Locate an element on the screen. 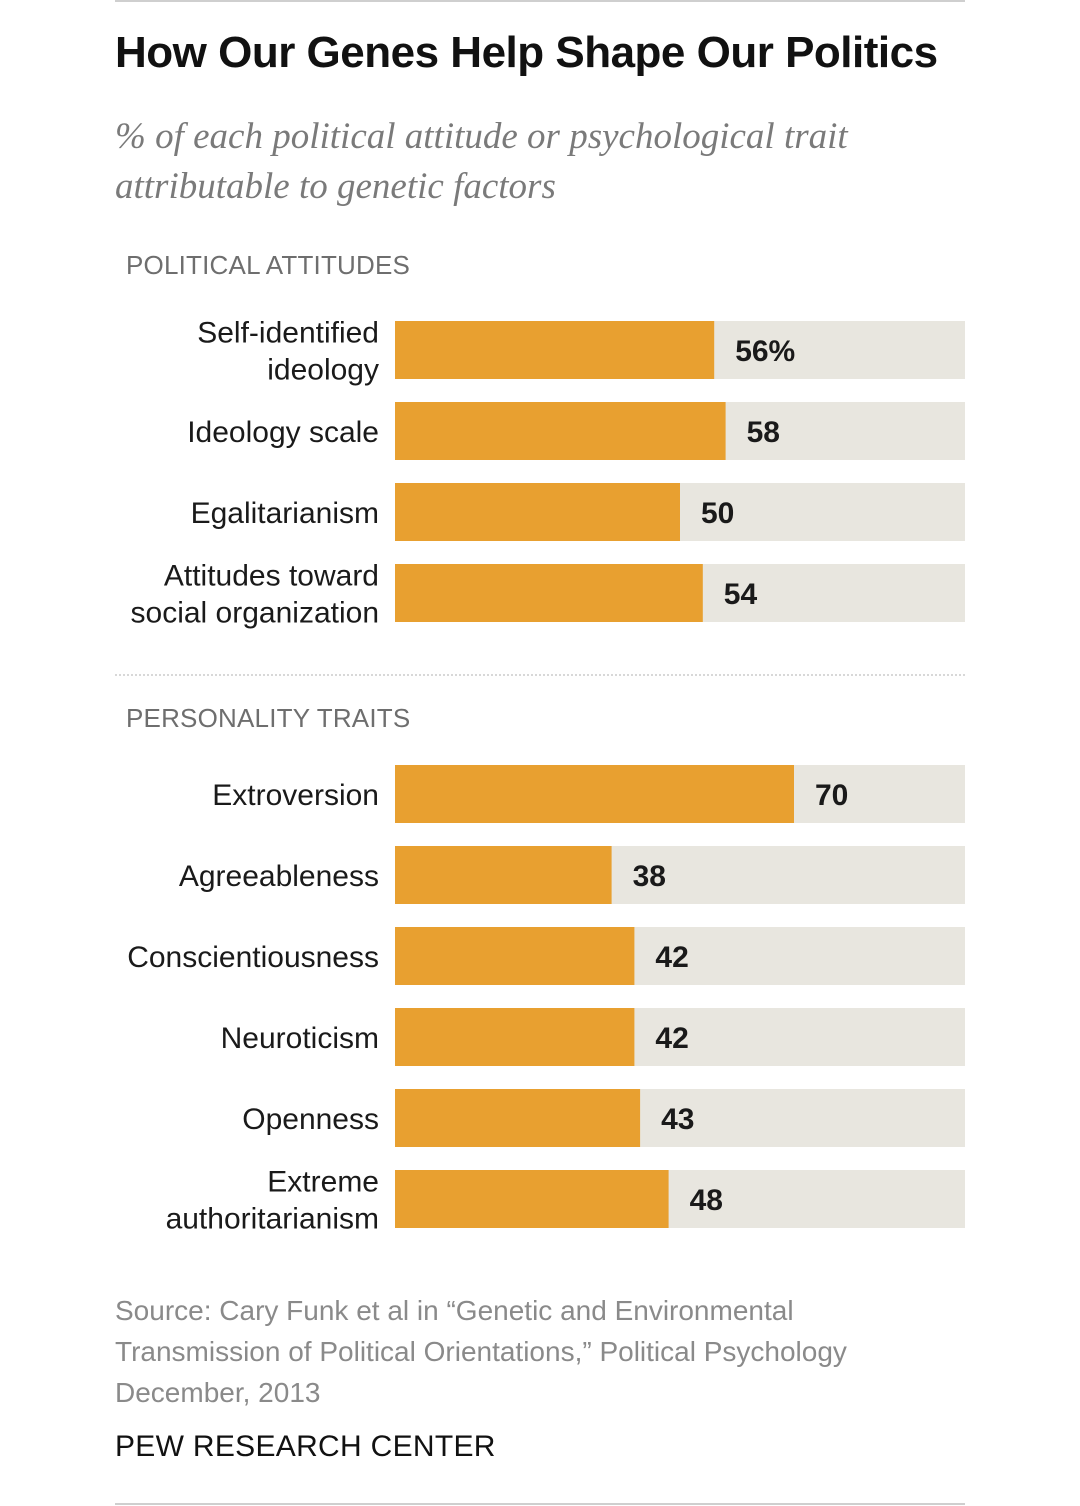 The width and height of the screenshot is (1080, 1506). category-label: Extreme is located at coordinates (323, 1182).